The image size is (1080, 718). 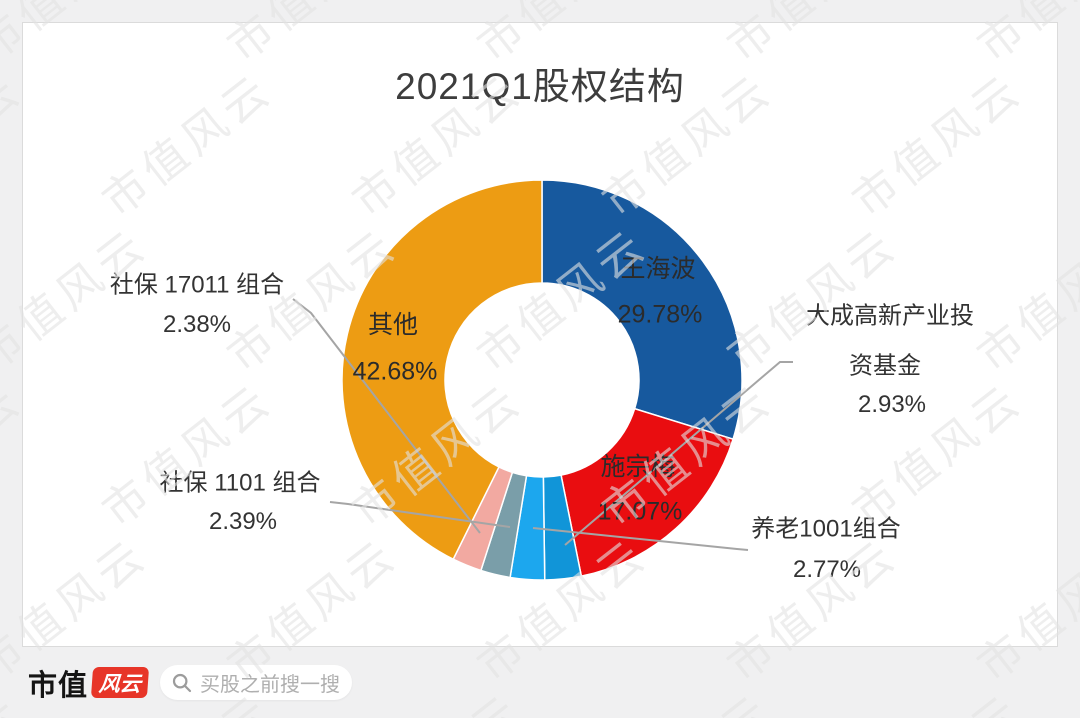 I want to click on brand-logo-text: 市值, so click(x=58, y=685).